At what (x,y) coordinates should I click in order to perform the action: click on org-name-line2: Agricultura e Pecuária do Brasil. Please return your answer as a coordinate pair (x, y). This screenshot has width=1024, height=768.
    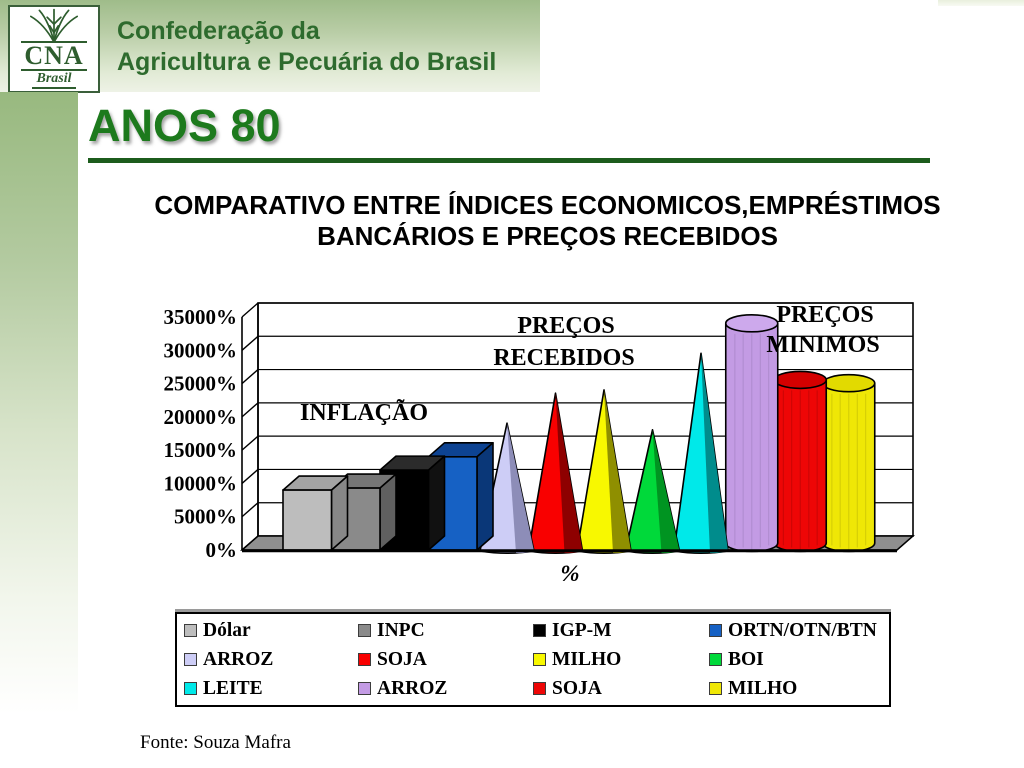
    Looking at the image, I should click on (307, 62).